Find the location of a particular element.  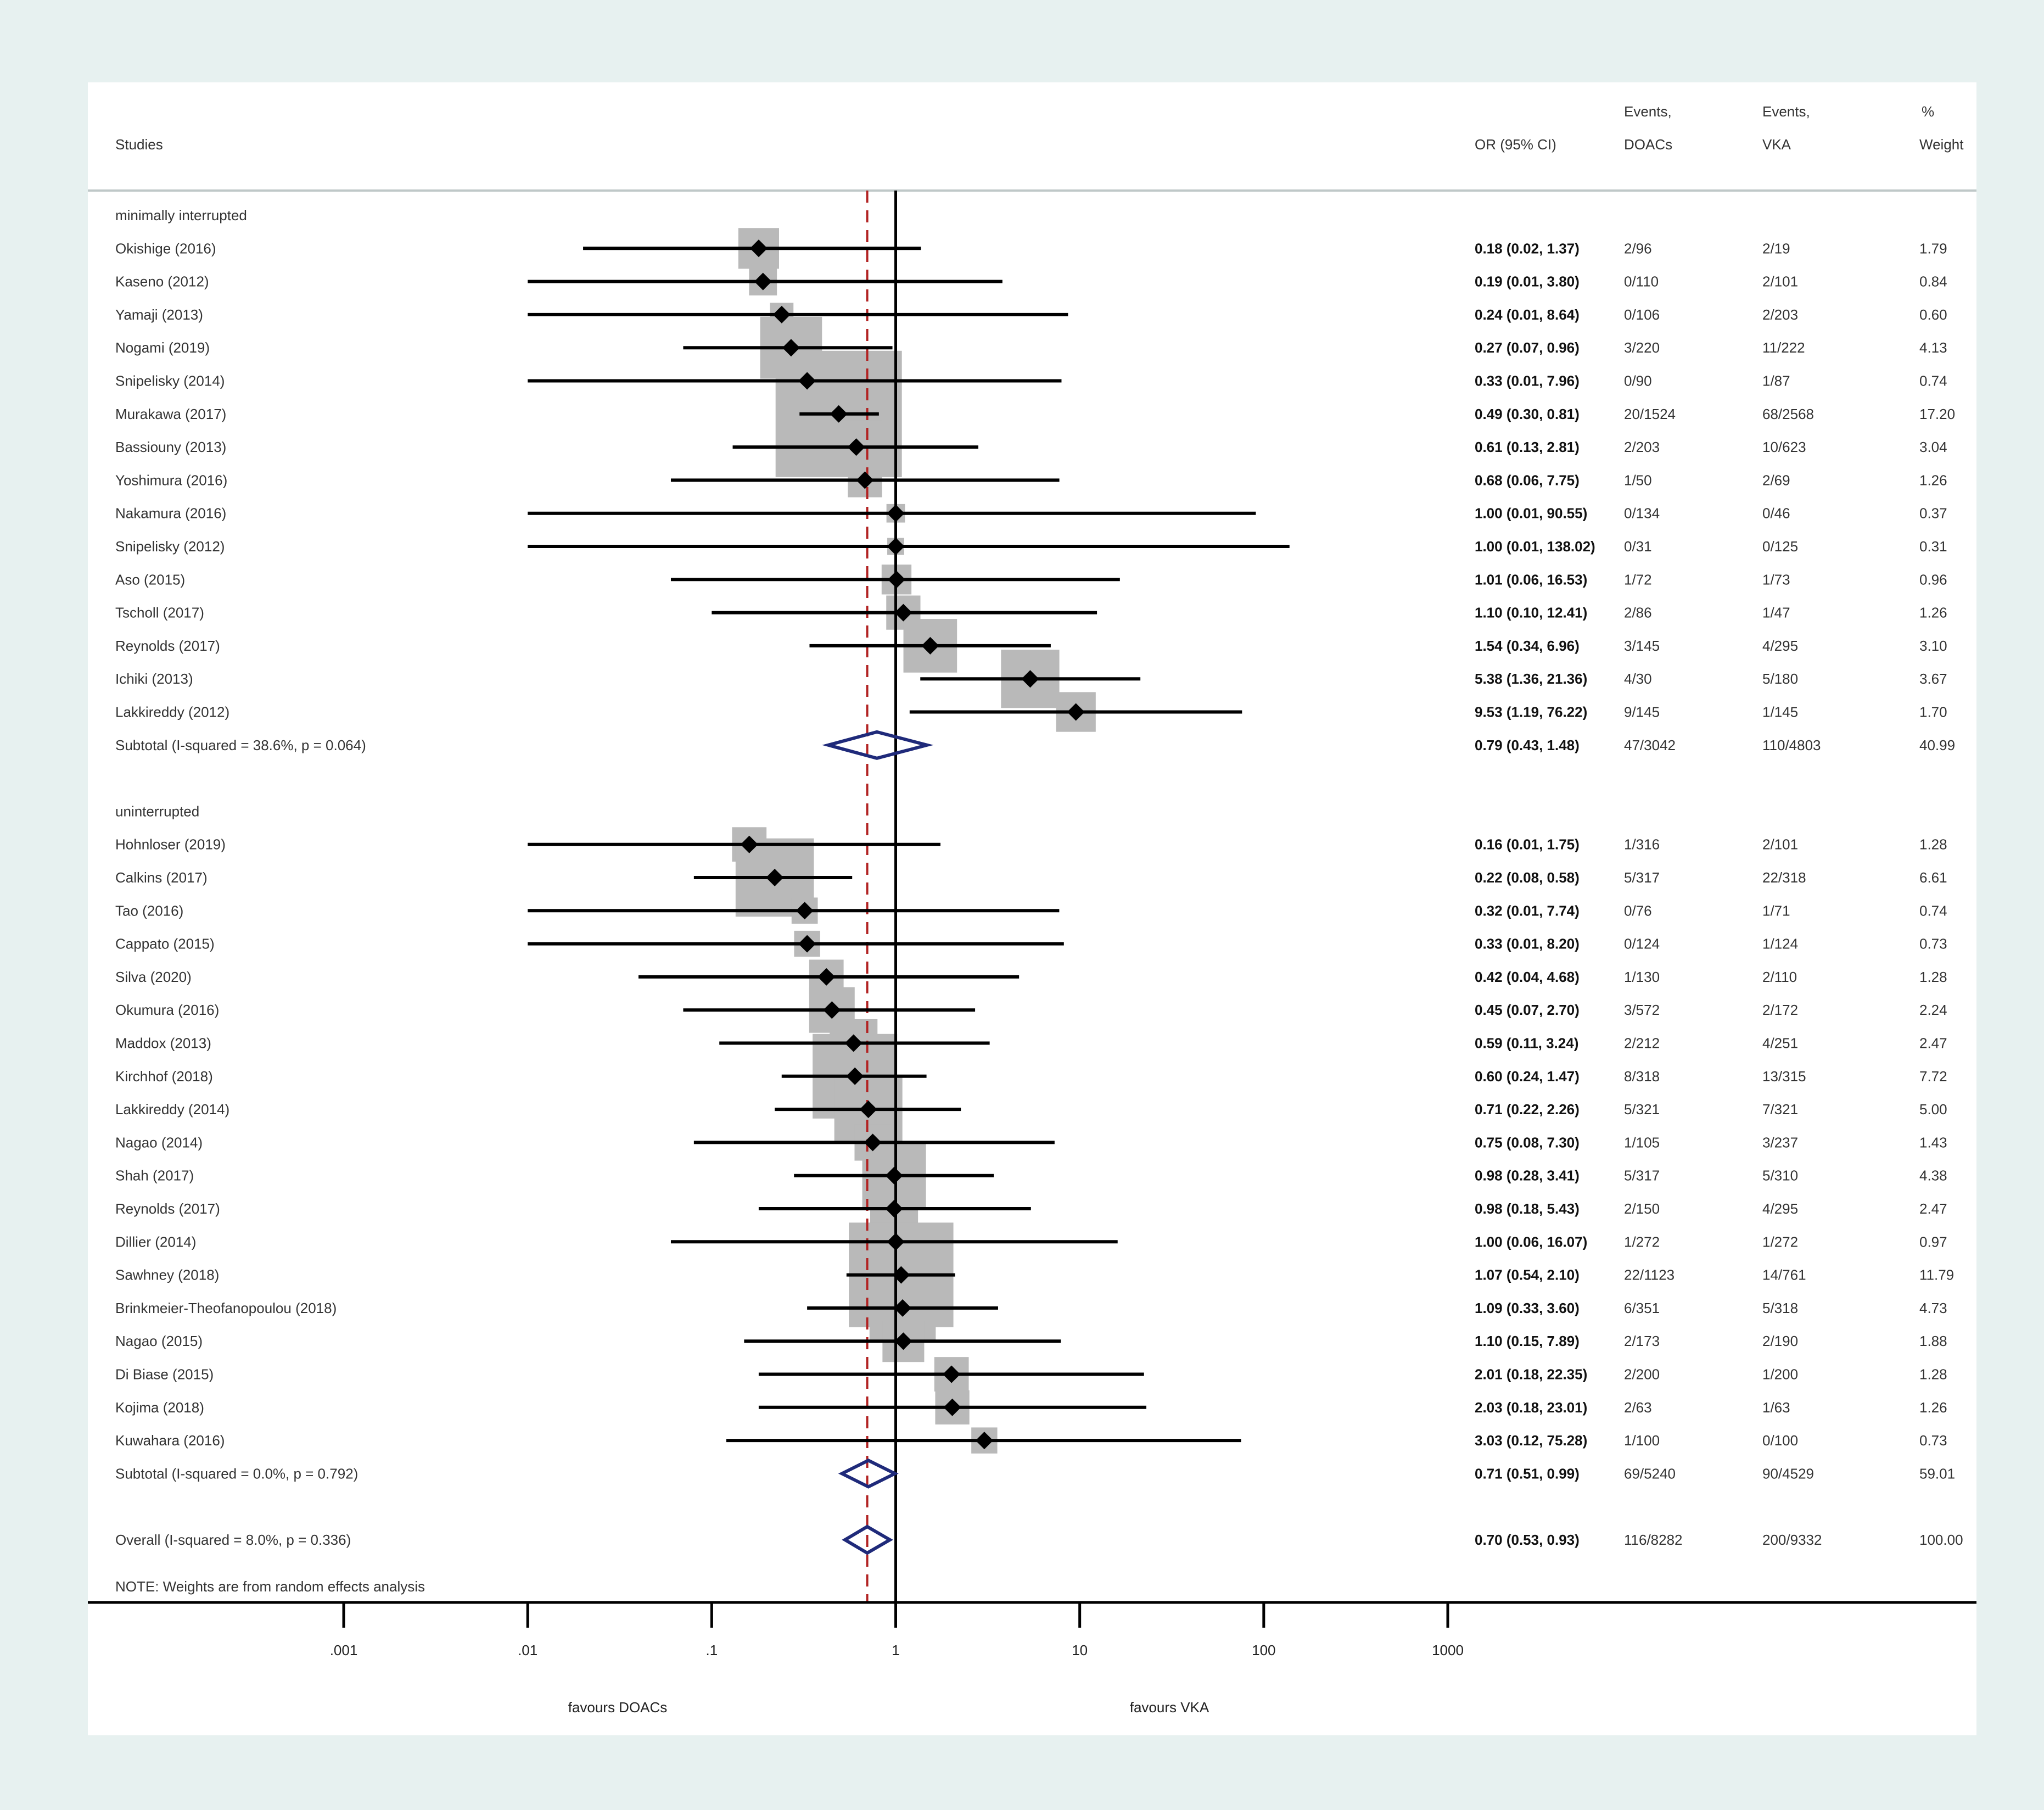

study-1-11-events-doacs: 2/150 is located at coordinates (1642, 1208).